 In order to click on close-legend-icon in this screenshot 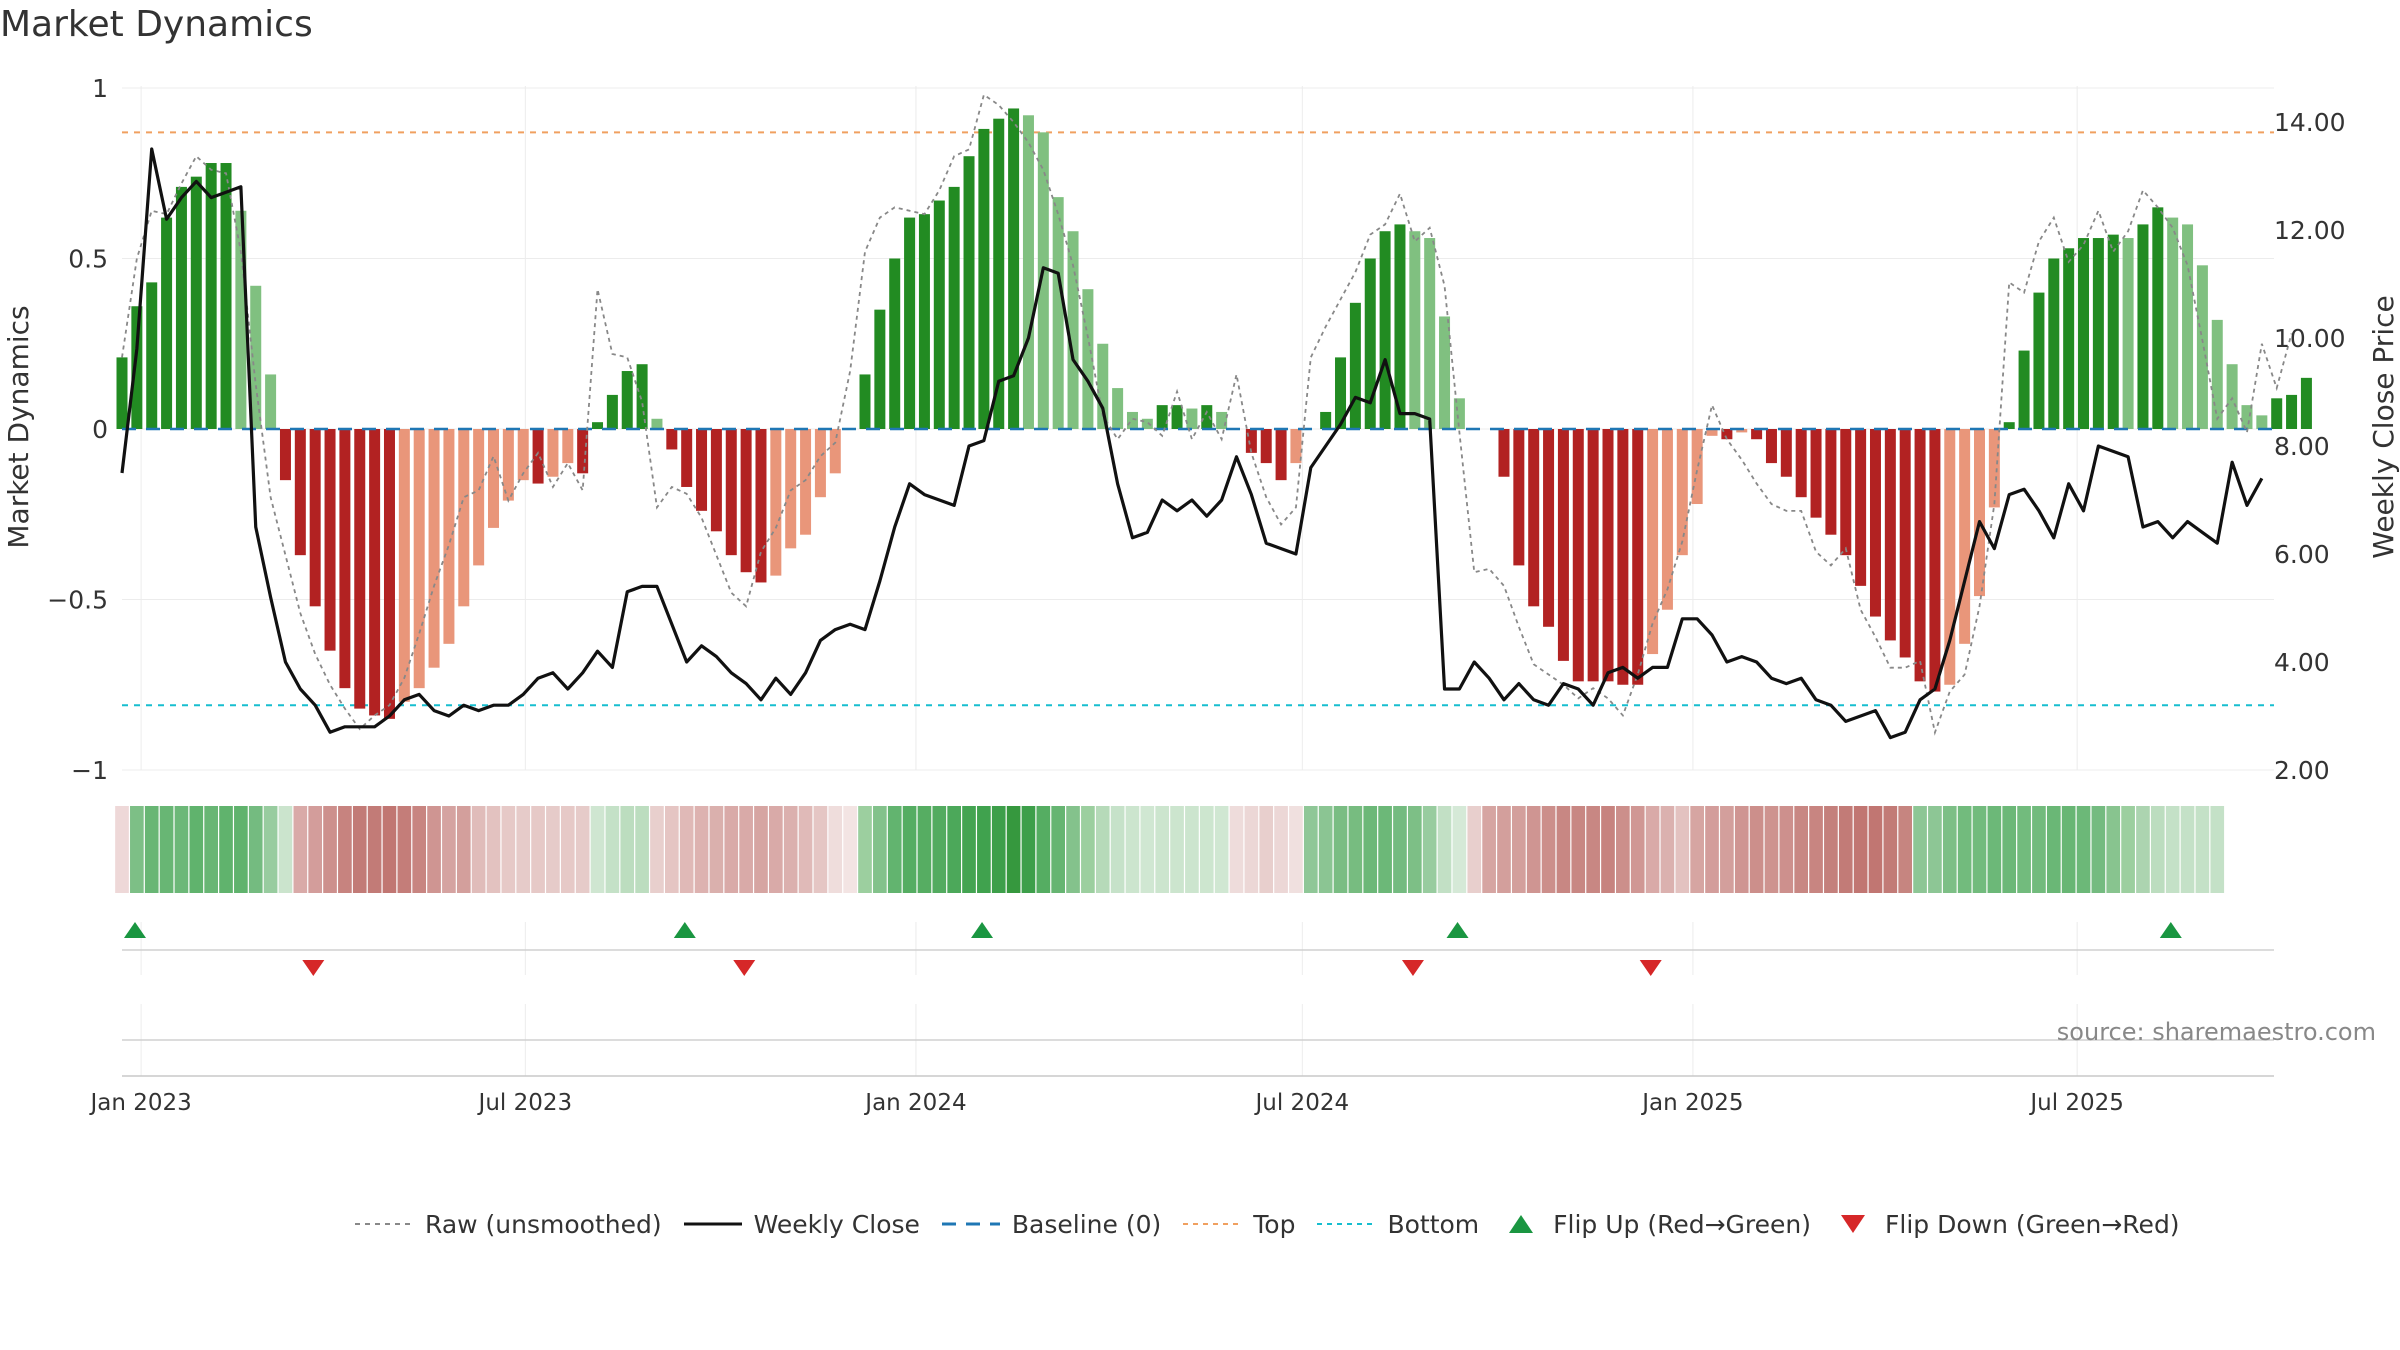, I will do `click(712, 1224)`.